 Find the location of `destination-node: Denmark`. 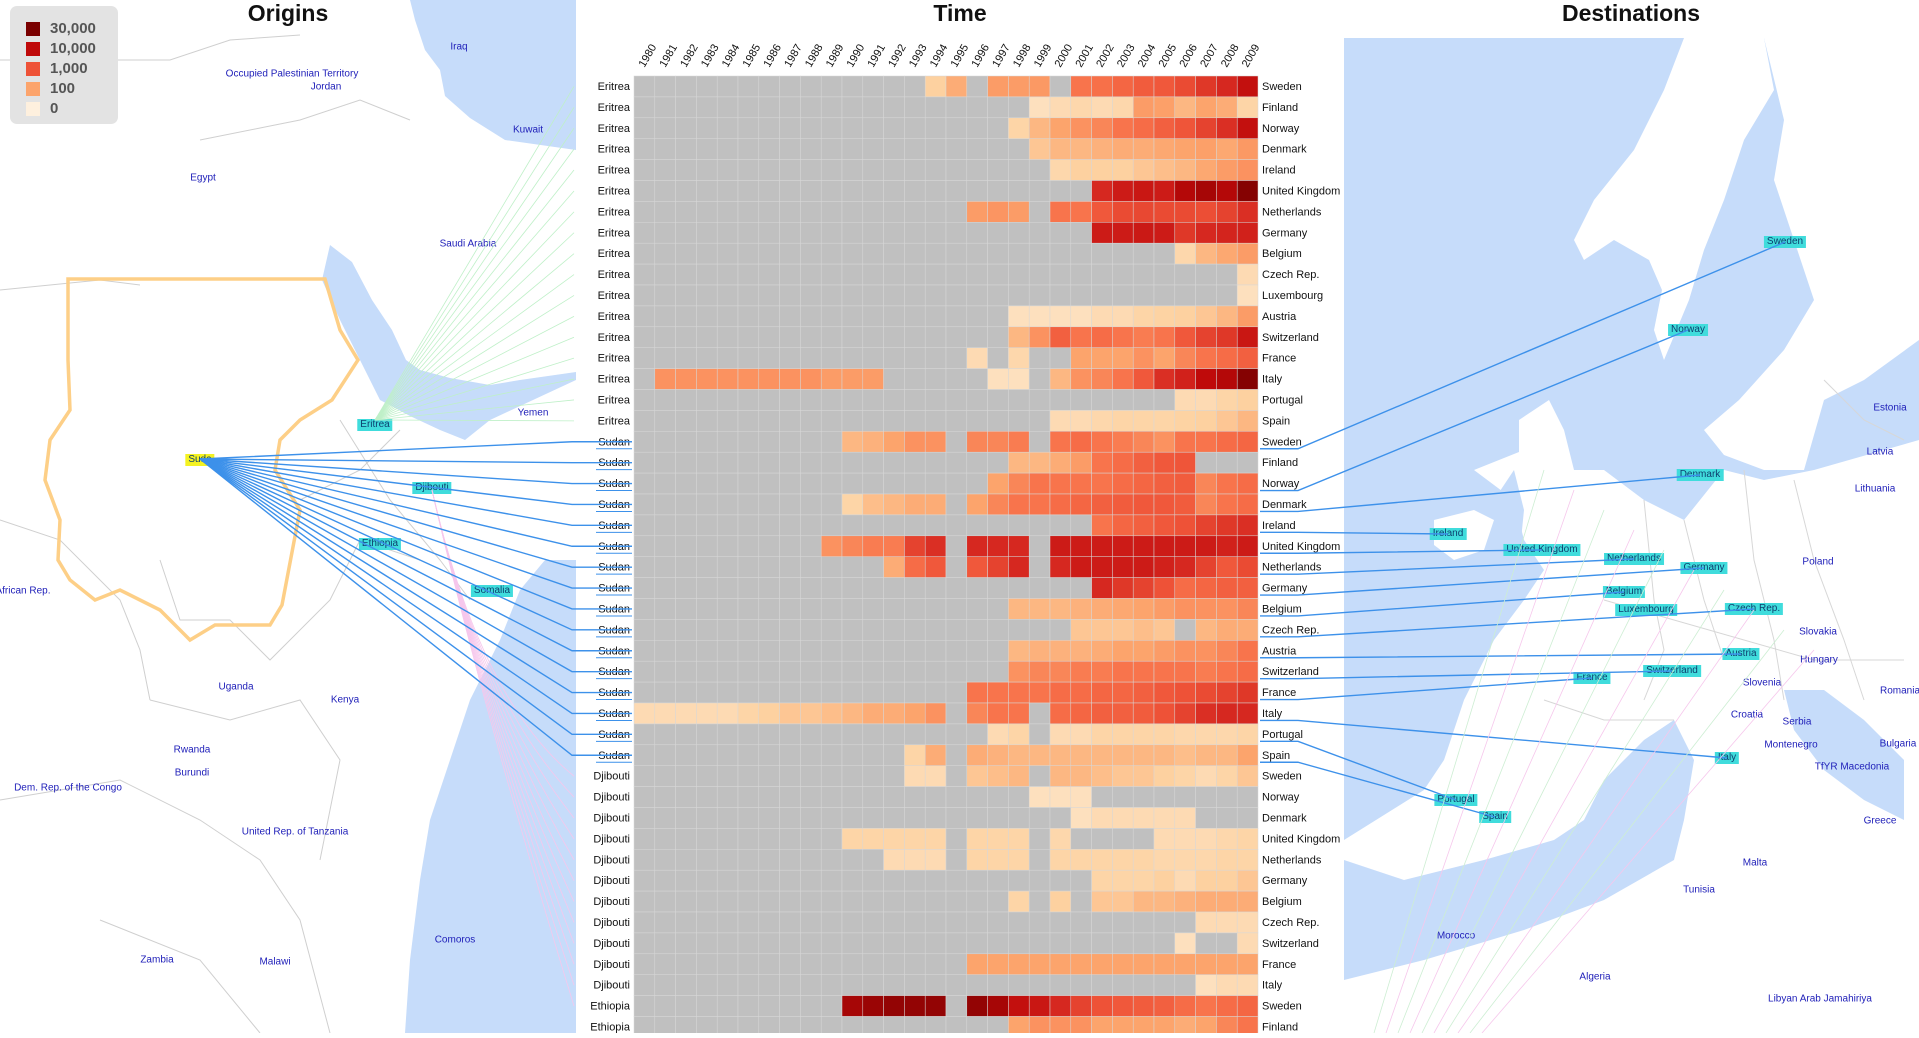

destination-node: Denmark is located at coordinates (1700, 475).